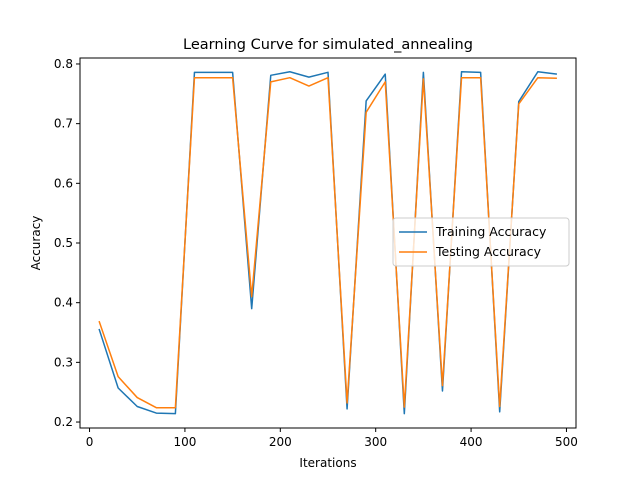 This screenshot has width=640, height=480. What do you see at coordinates (488, 251) in the screenshot?
I see `legend-label-testing: Testing Accuracy` at bounding box center [488, 251].